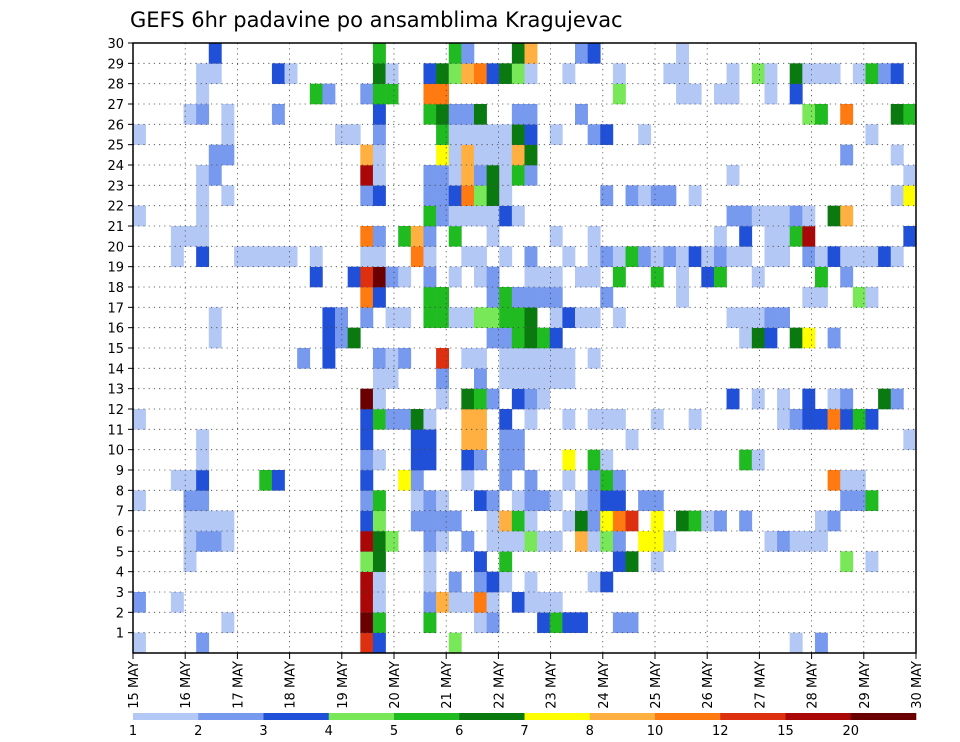 The image size is (960, 742). I want to click on y-tick-label: 18, so click(115, 288).